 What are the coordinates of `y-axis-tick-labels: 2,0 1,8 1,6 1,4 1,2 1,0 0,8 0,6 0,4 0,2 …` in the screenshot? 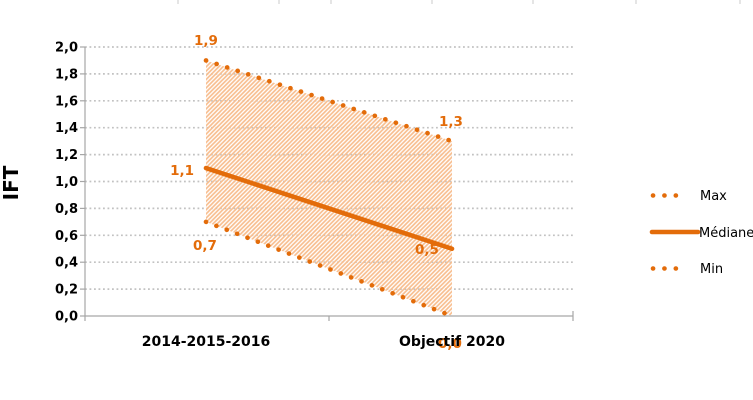 It's located at (66, 183).